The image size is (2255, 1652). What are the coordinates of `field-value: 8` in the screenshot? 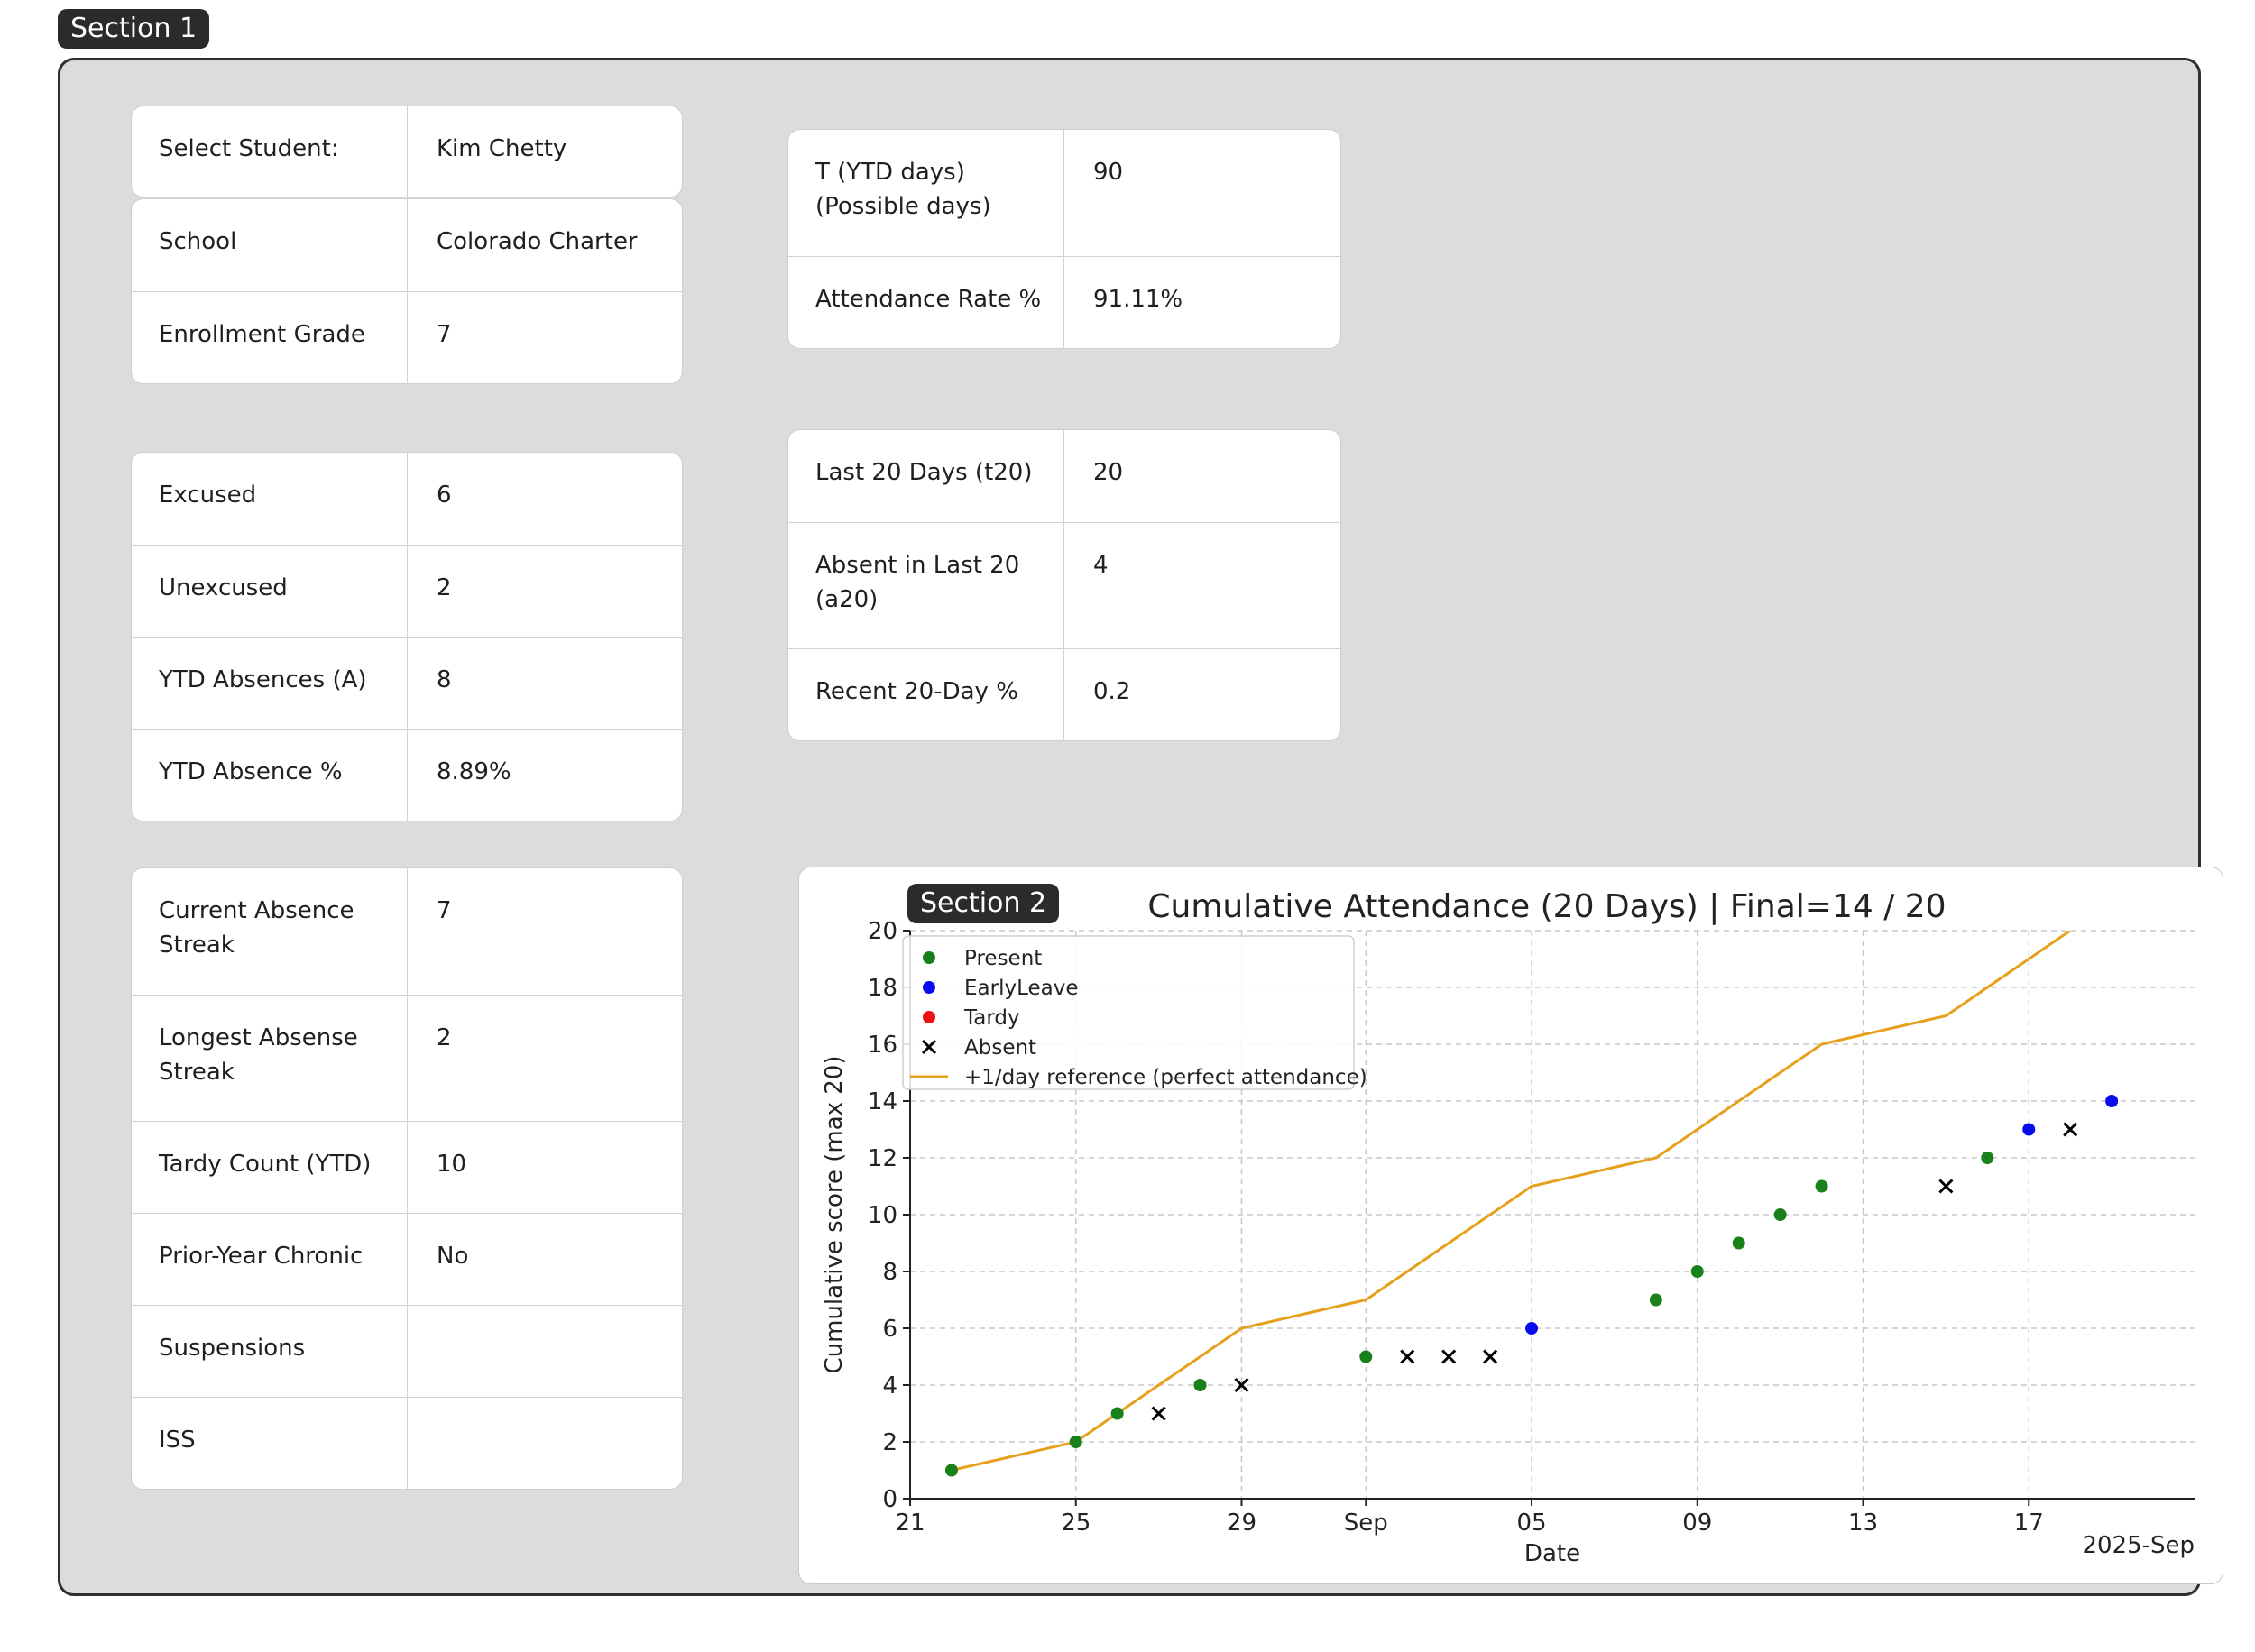 It's located at (444, 680).